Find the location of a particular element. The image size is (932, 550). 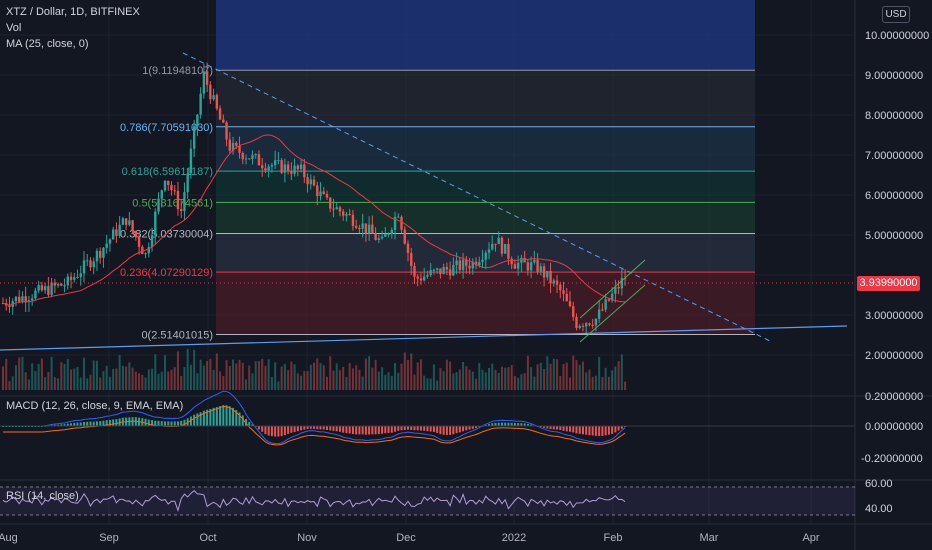

price-tick-label: 3.00000000 is located at coordinates (894, 316).